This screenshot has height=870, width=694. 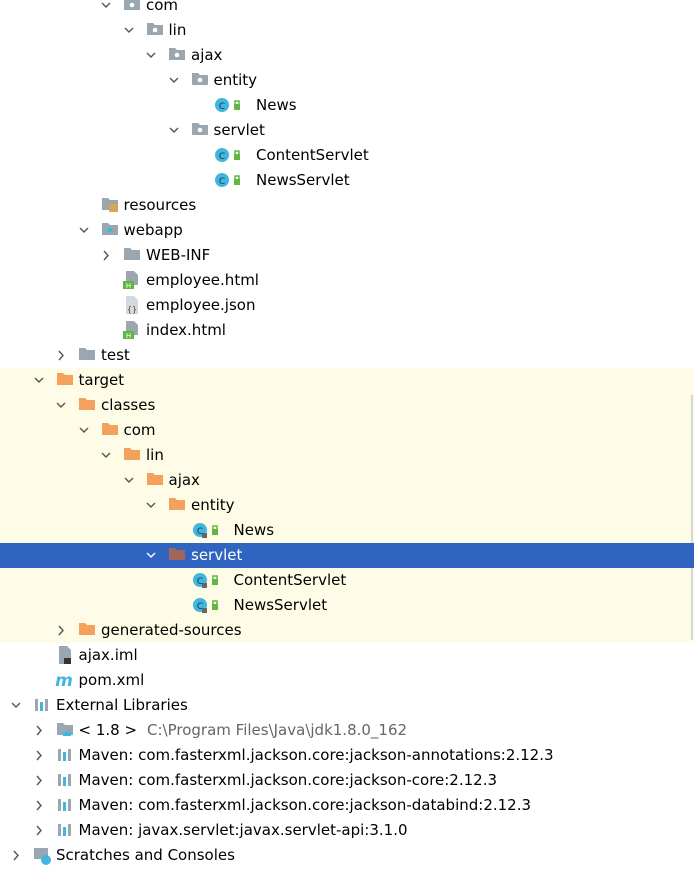 What do you see at coordinates (347, 355) in the screenshot?
I see `tree-row: test` at bounding box center [347, 355].